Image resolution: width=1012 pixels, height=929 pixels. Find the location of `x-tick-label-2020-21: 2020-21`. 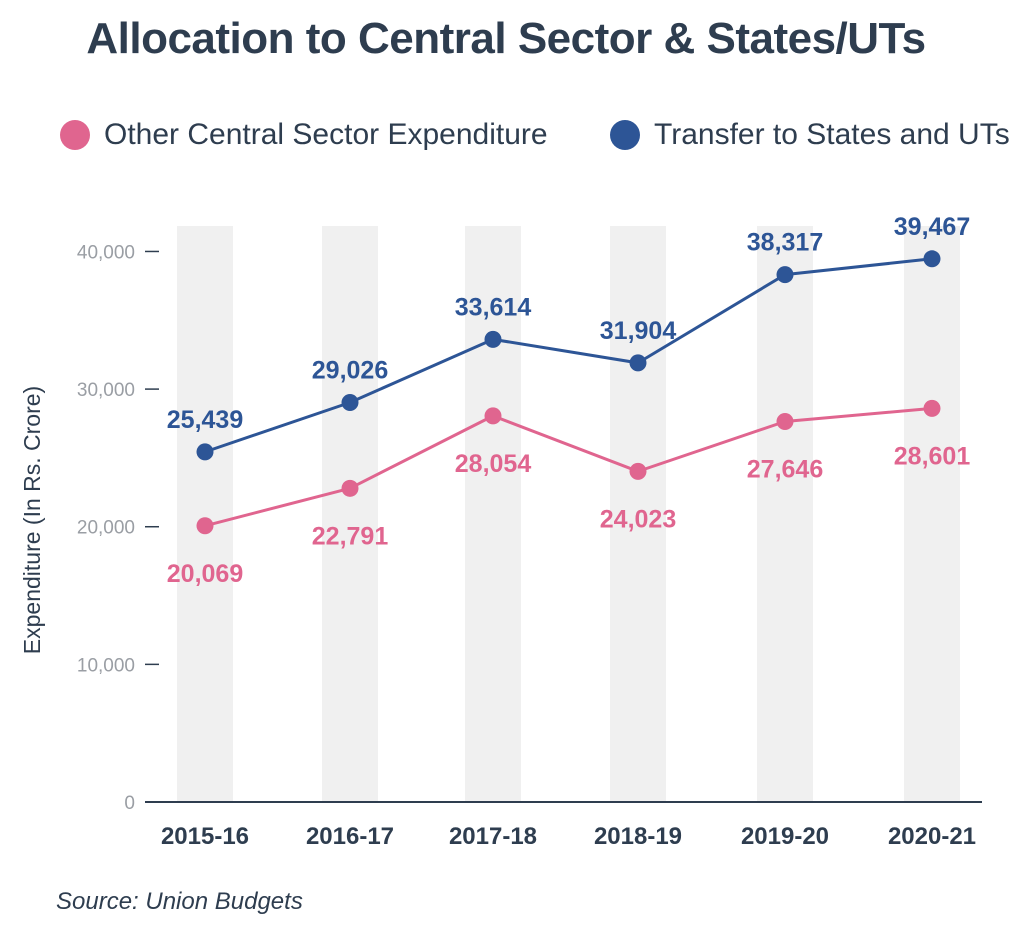

x-tick-label-2020-21: 2020-21 is located at coordinates (932, 836).